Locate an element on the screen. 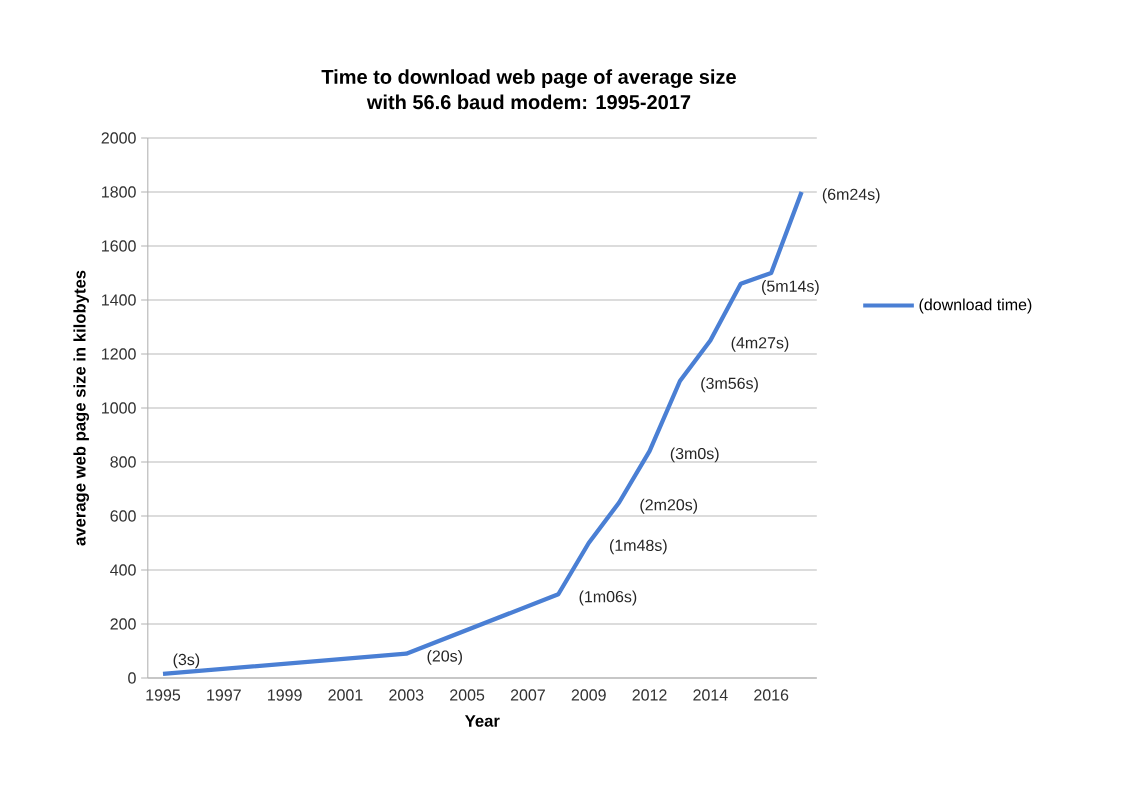 The width and height of the screenshot is (1136, 798). y-tick-label: 600 is located at coordinates (123, 516).